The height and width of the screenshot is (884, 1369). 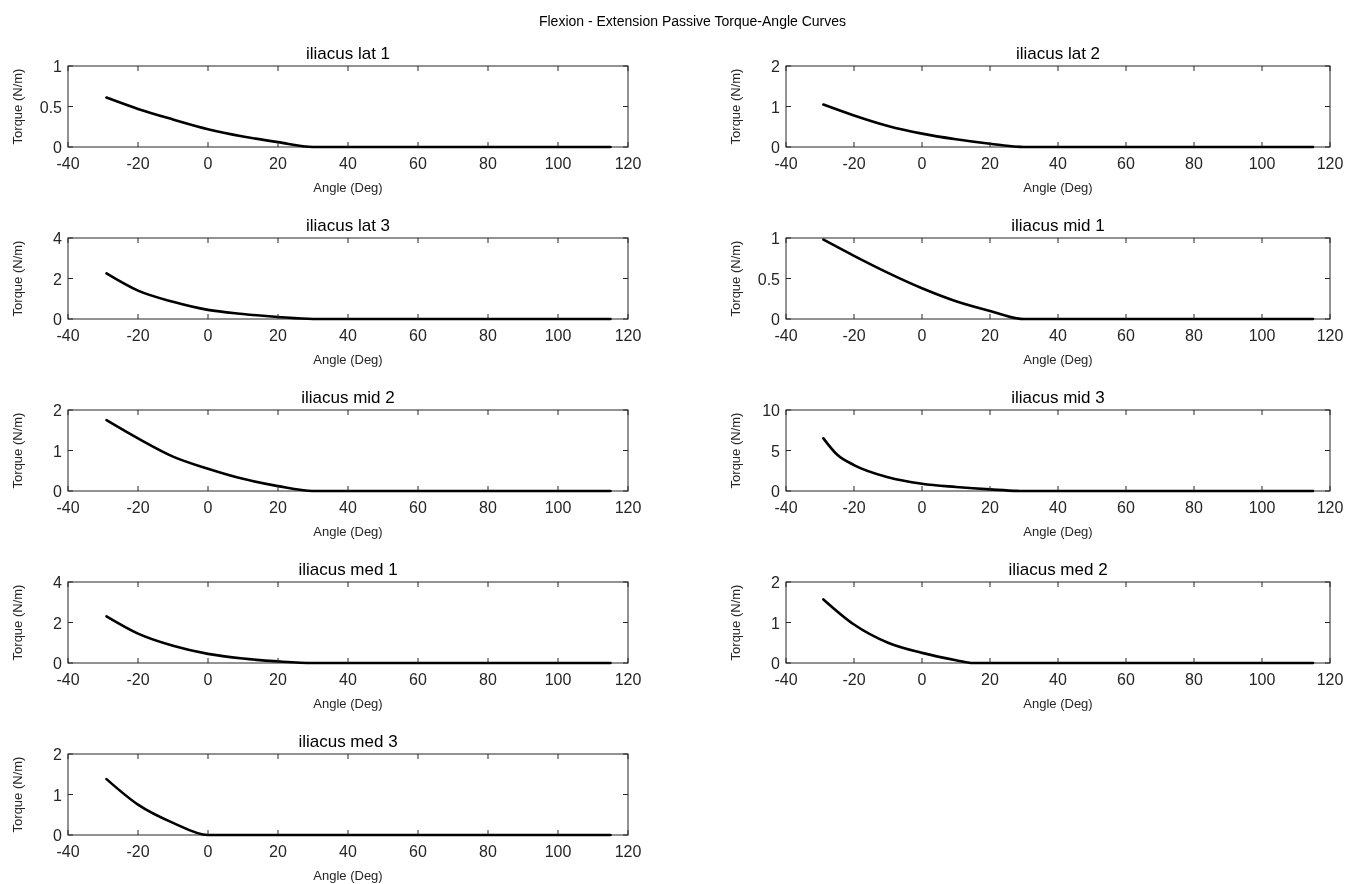 I want to click on text: Flexion - Extension Passive Torque-Angle Curves, so click(x=692, y=21).